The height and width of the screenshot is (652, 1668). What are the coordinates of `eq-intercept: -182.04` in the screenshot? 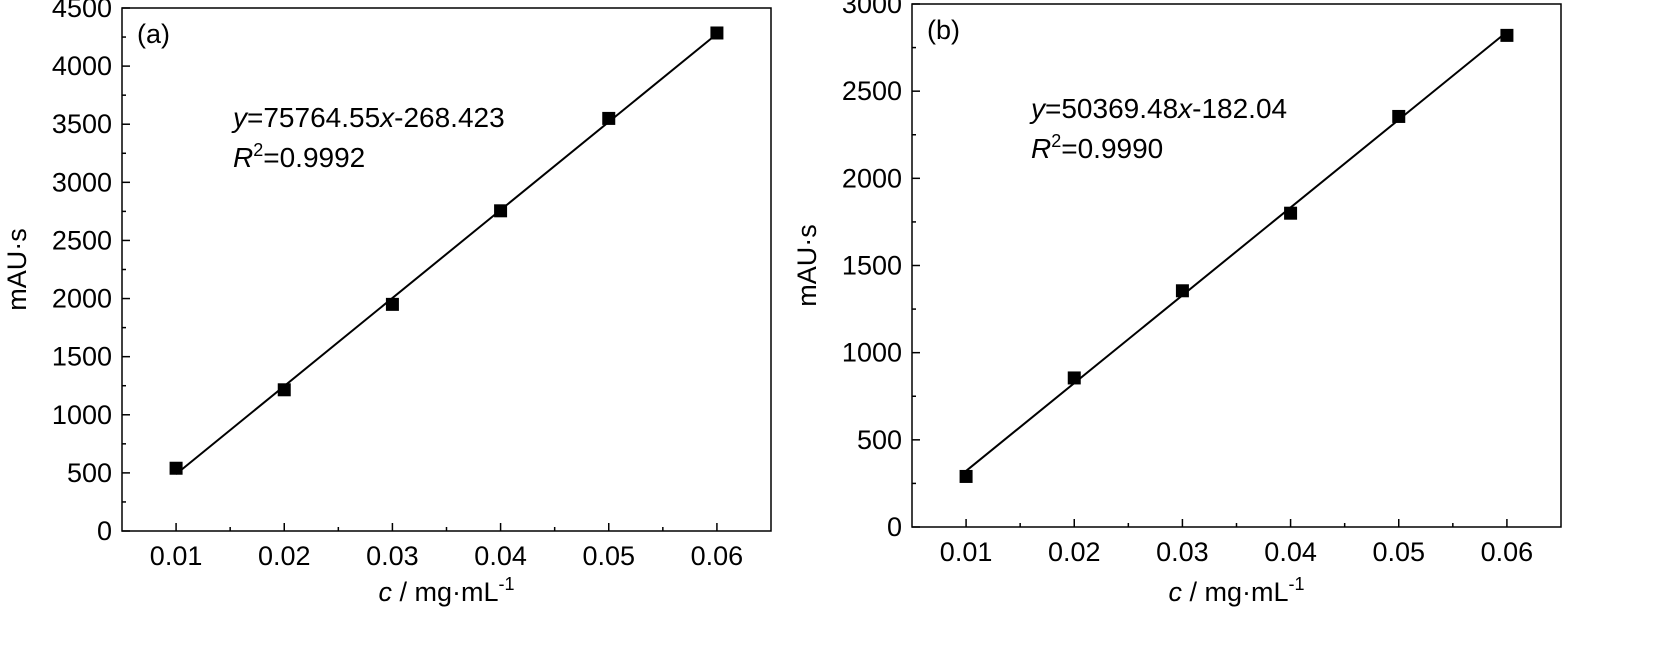 It's located at (1239, 108).